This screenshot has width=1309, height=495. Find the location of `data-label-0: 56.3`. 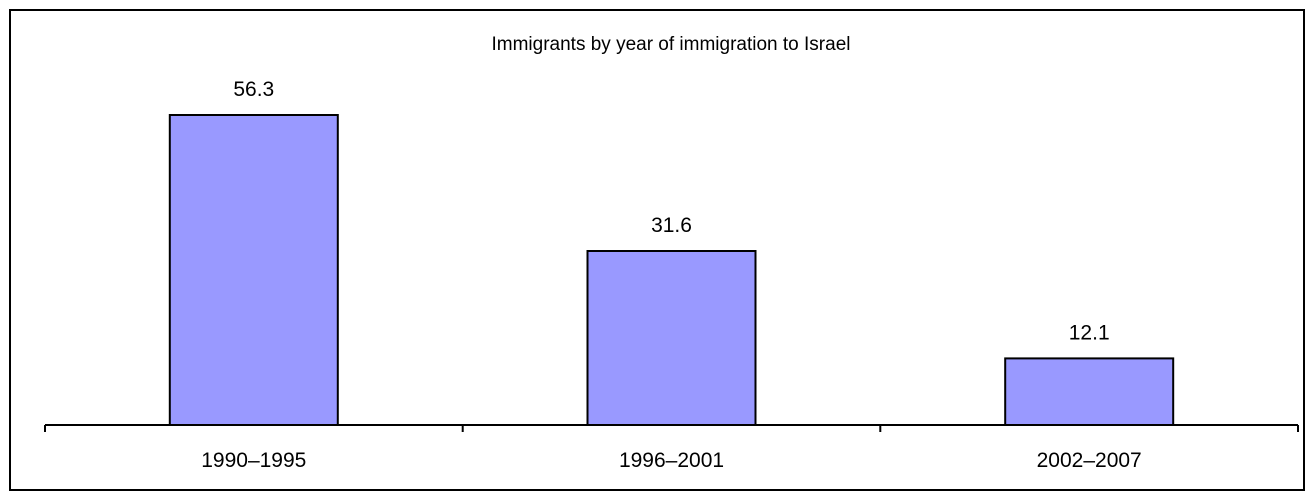

data-label-0: 56.3 is located at coordinates (253, 89).